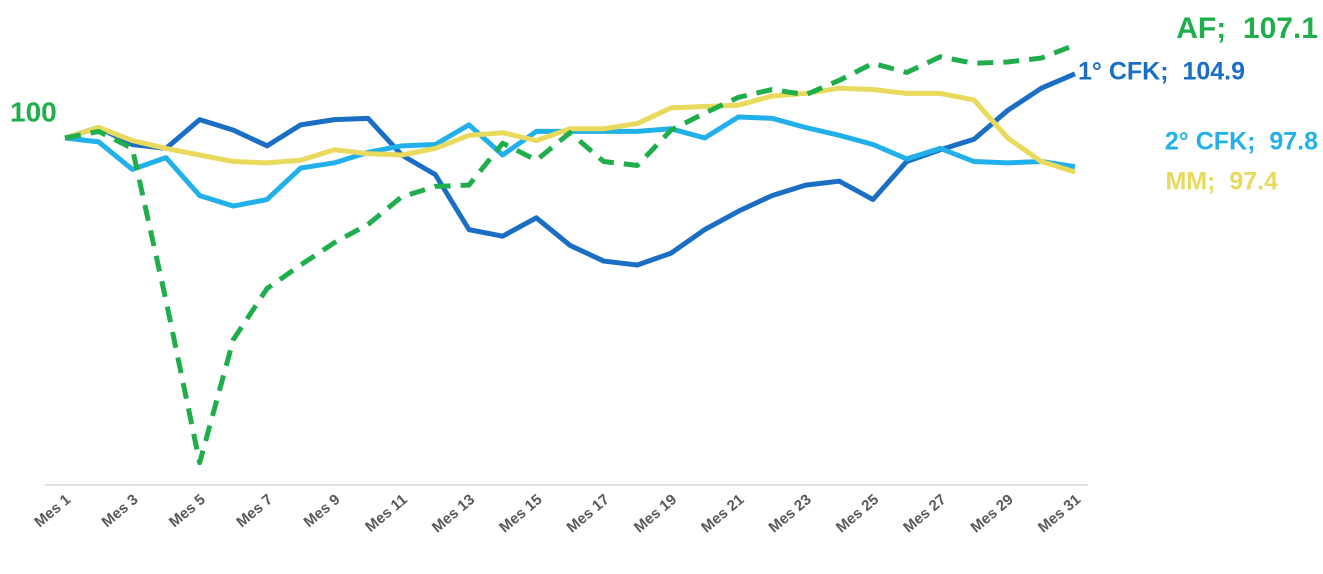  I want to click on x-tick-label: Mes 19, so click(655, 513).